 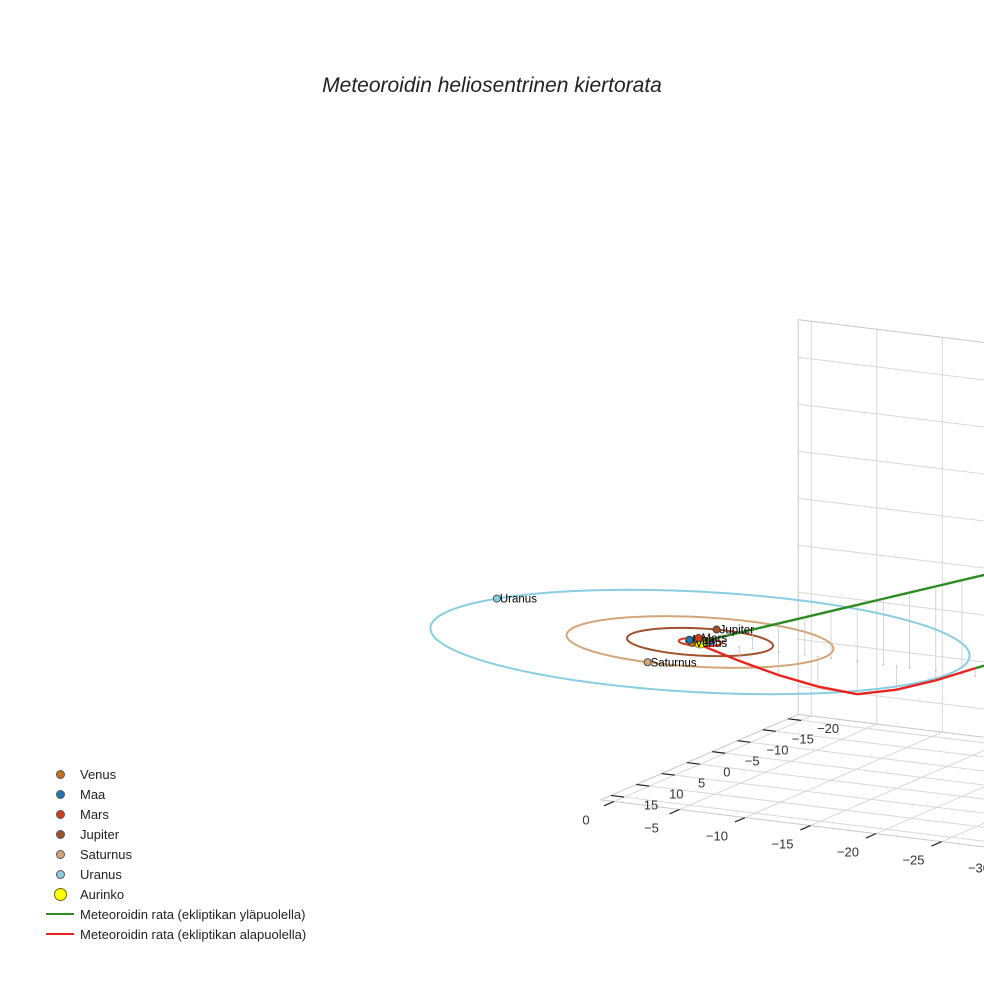 What do you see at coordinates (976, 868) in the screenshot?
I see `x-tick-label: −30` at bounding box center [976, 868].